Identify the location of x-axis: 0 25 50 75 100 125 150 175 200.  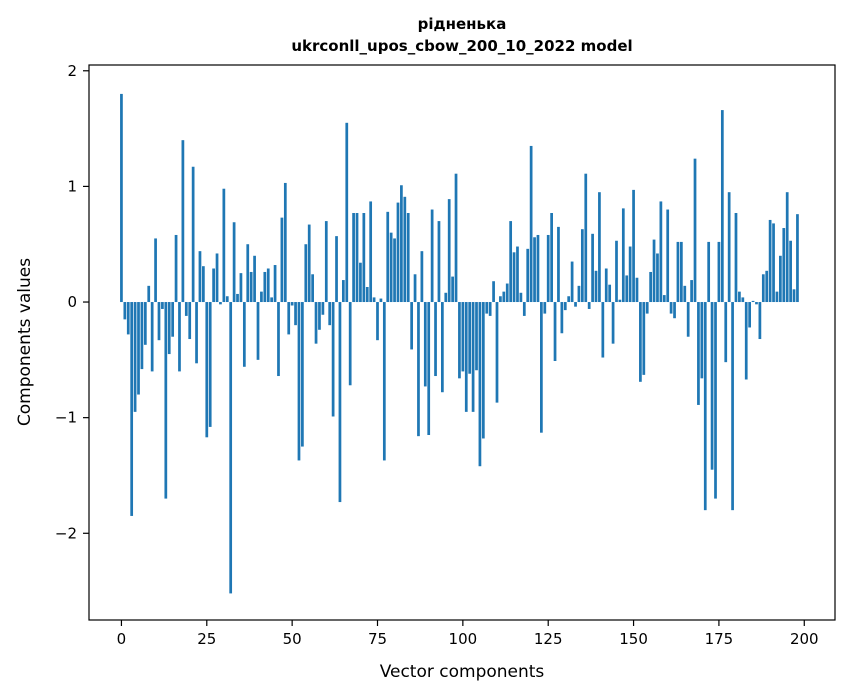
(468, 634).